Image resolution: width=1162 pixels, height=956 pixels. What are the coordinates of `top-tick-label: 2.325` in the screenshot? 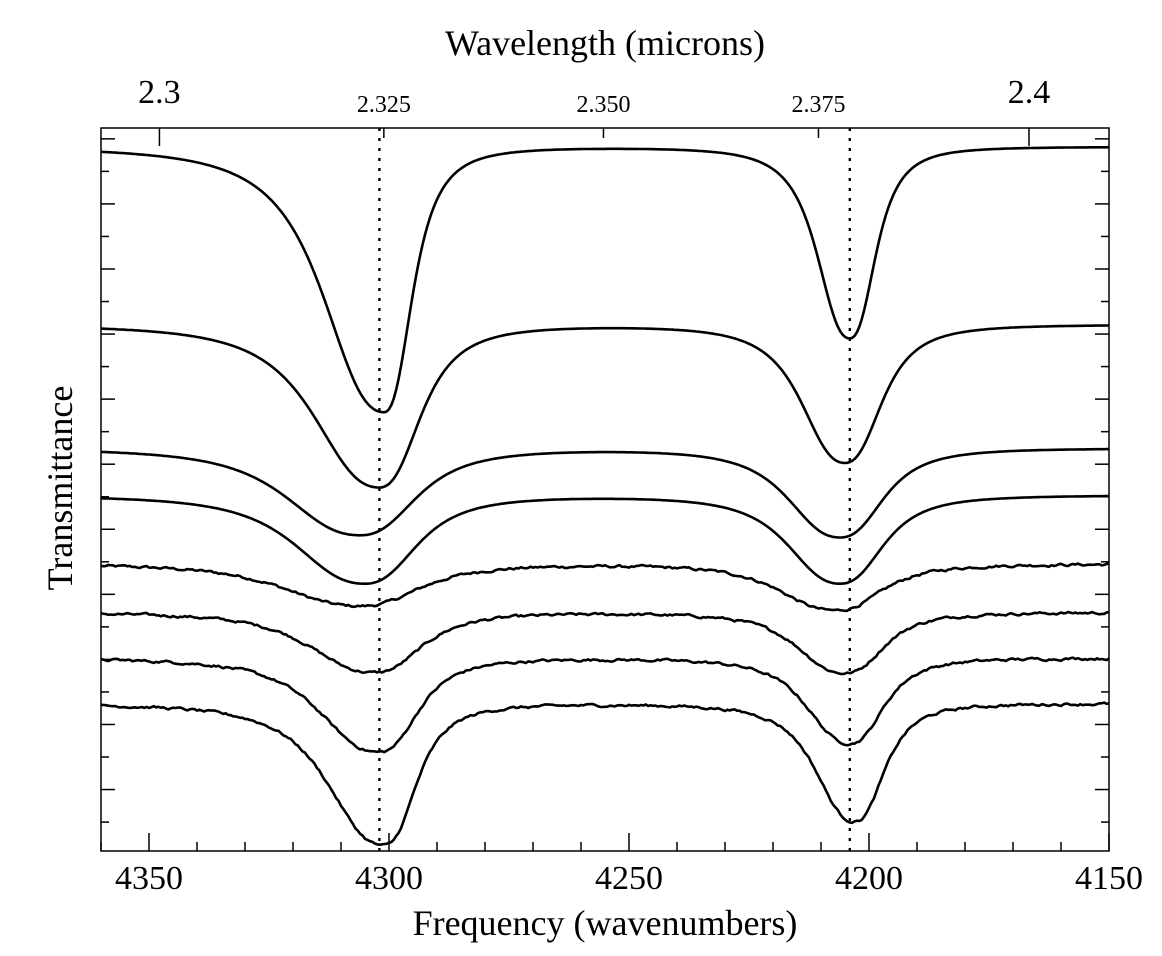 It's located at (384, 105).